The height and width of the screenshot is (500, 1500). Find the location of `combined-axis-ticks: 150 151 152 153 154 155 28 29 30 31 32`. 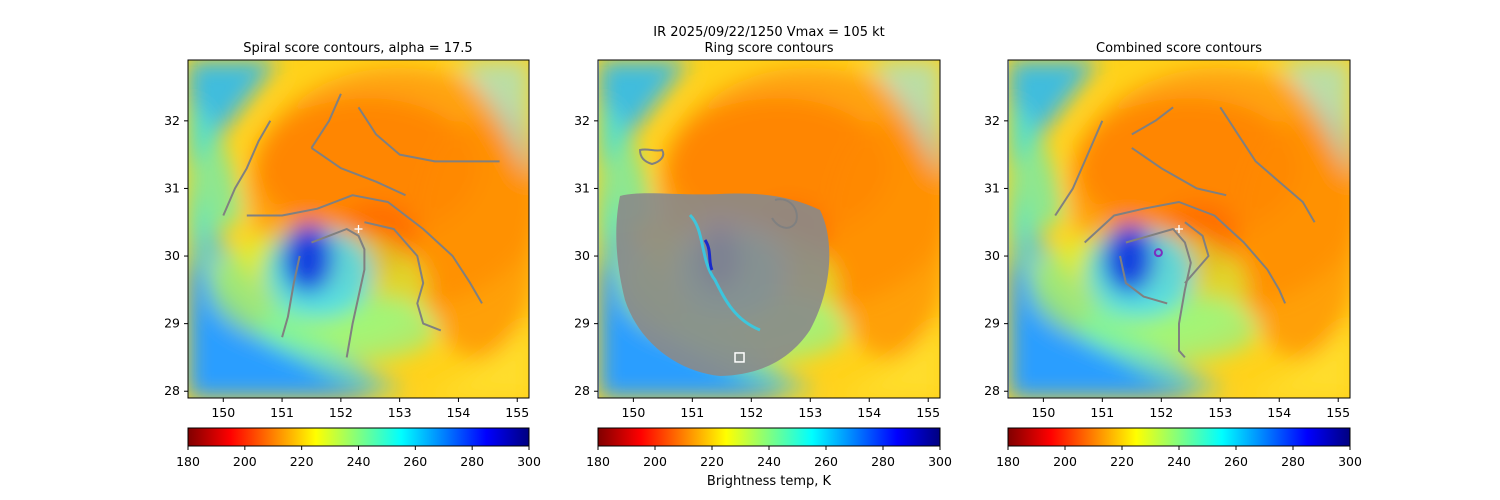

combined-axis-ticks: 150 151 152 153 154 155 28 29 30 31 32 is located at coordinates (1167, 266).